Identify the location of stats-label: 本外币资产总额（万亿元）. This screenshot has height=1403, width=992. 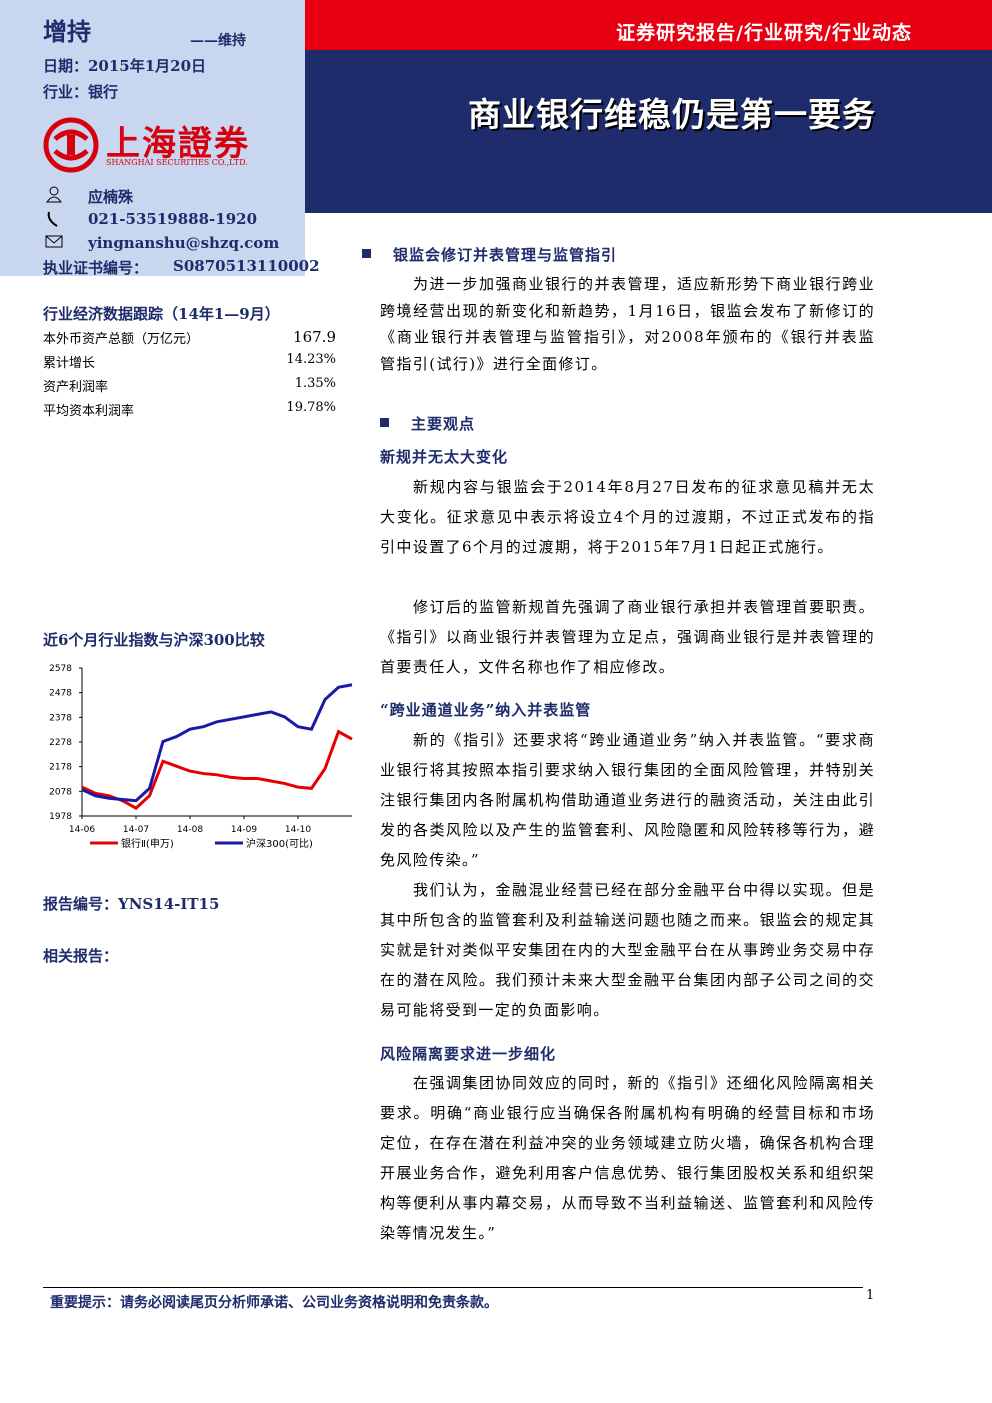
(121, 339).